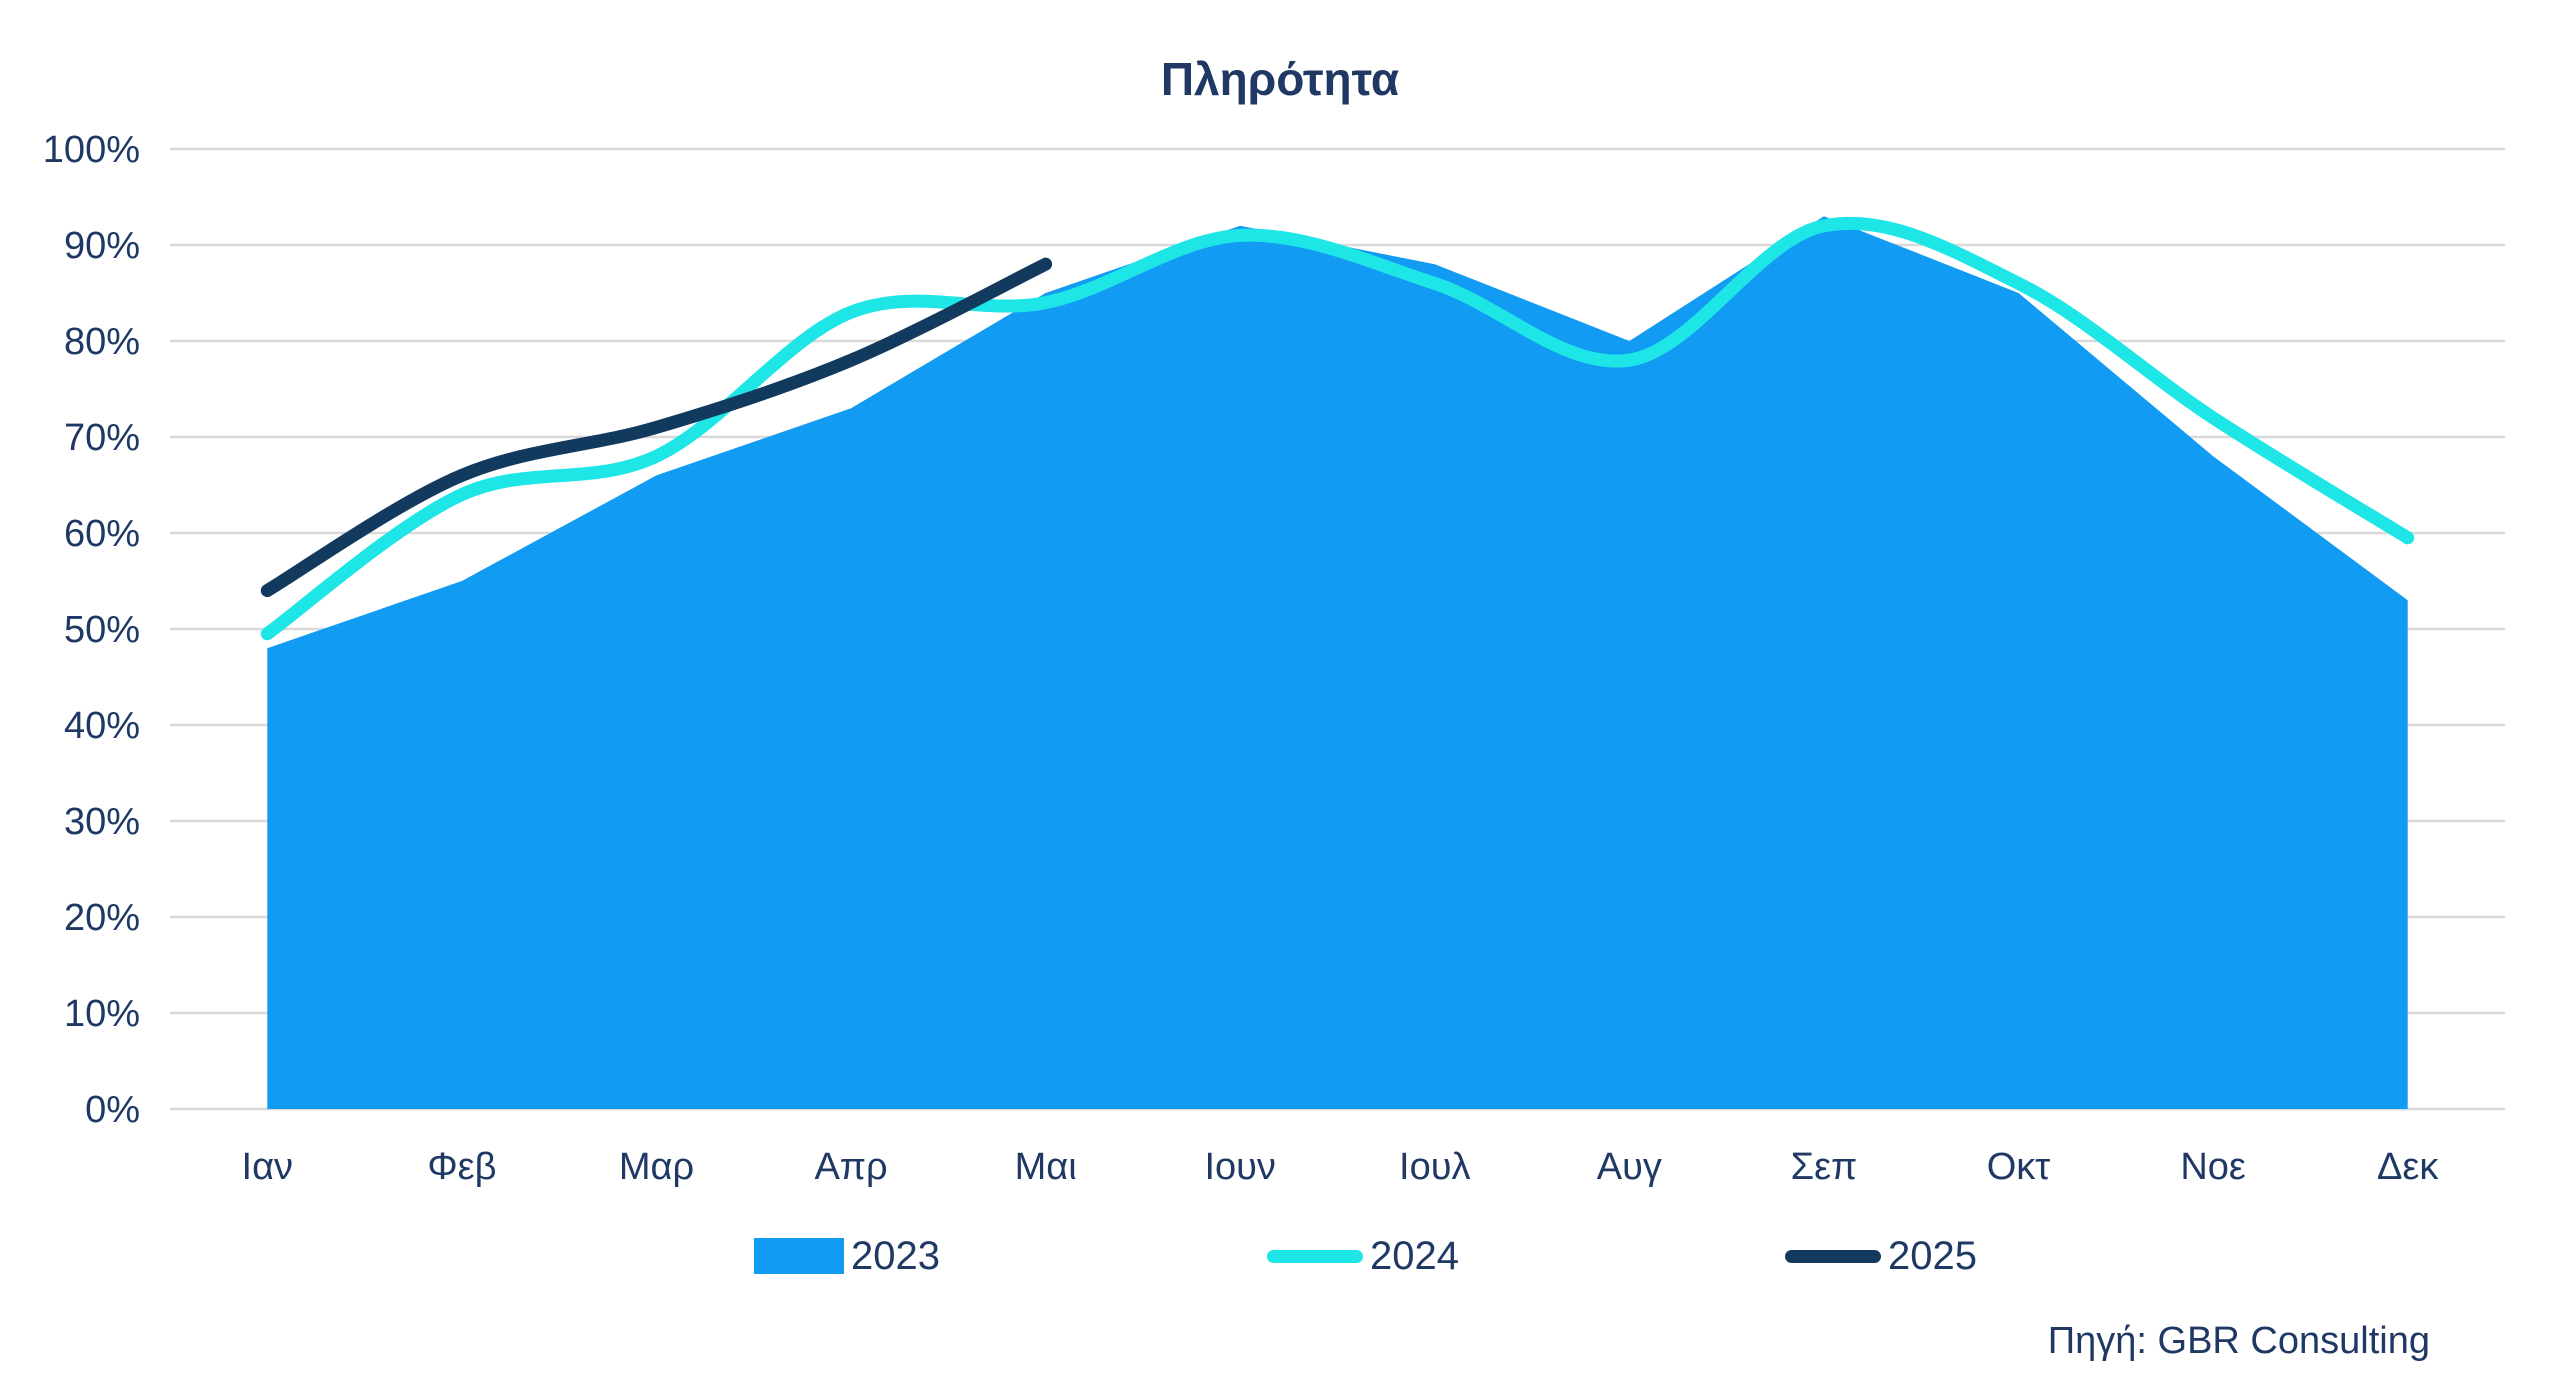  I want to click on y-axis-tick-label: 90%, so click(102, 246).